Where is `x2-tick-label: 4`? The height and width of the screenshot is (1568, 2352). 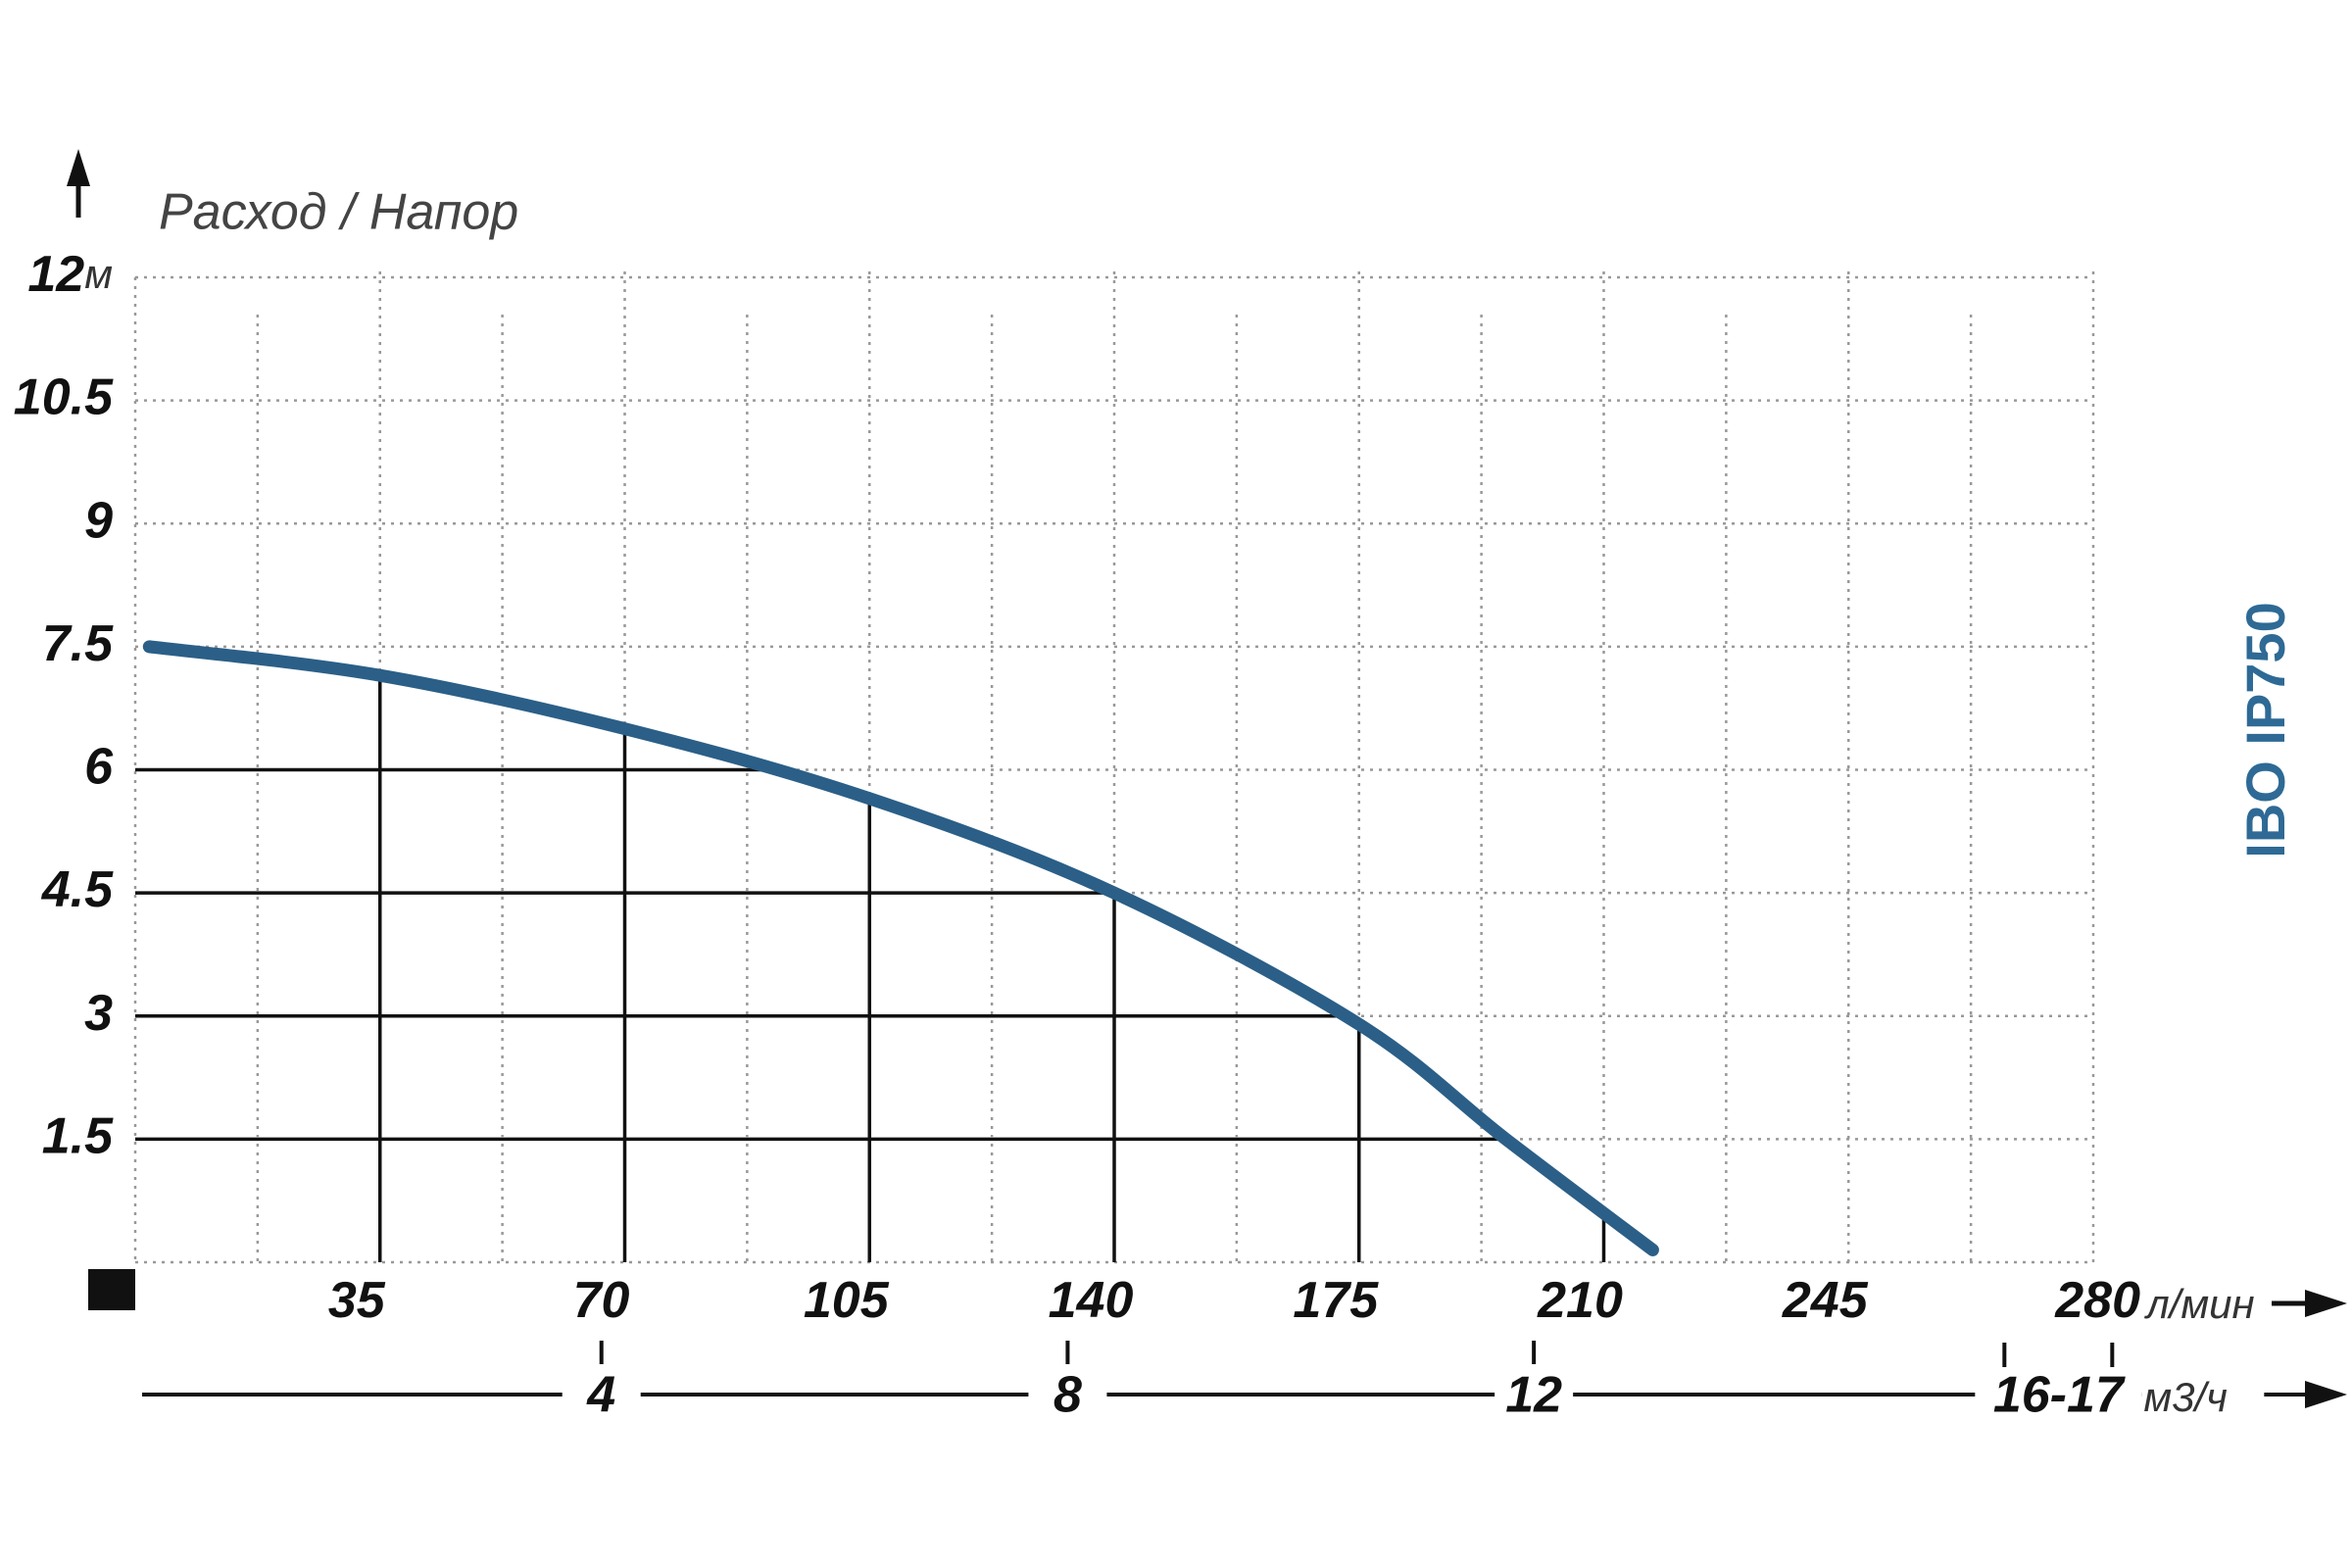
x2-tick-label: 4 is located at coordinates (600, 1395).